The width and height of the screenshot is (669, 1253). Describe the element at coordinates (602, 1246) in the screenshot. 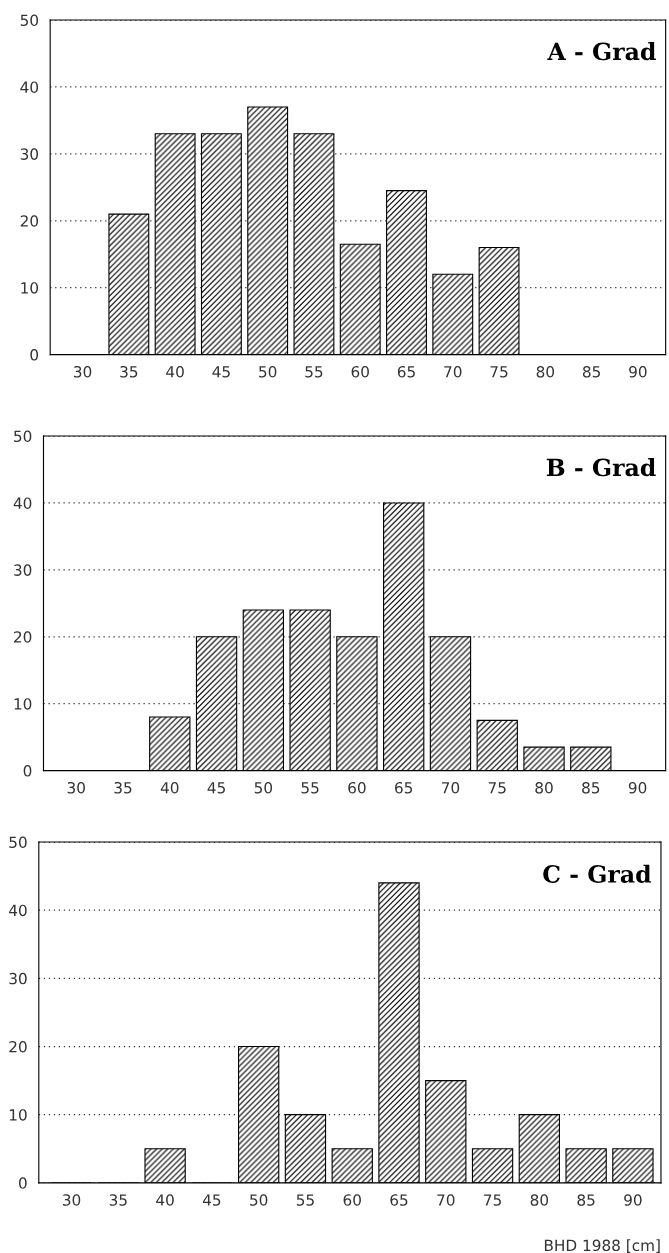

I see `x-axis-title: BHD 1988 [cm]` at that location.